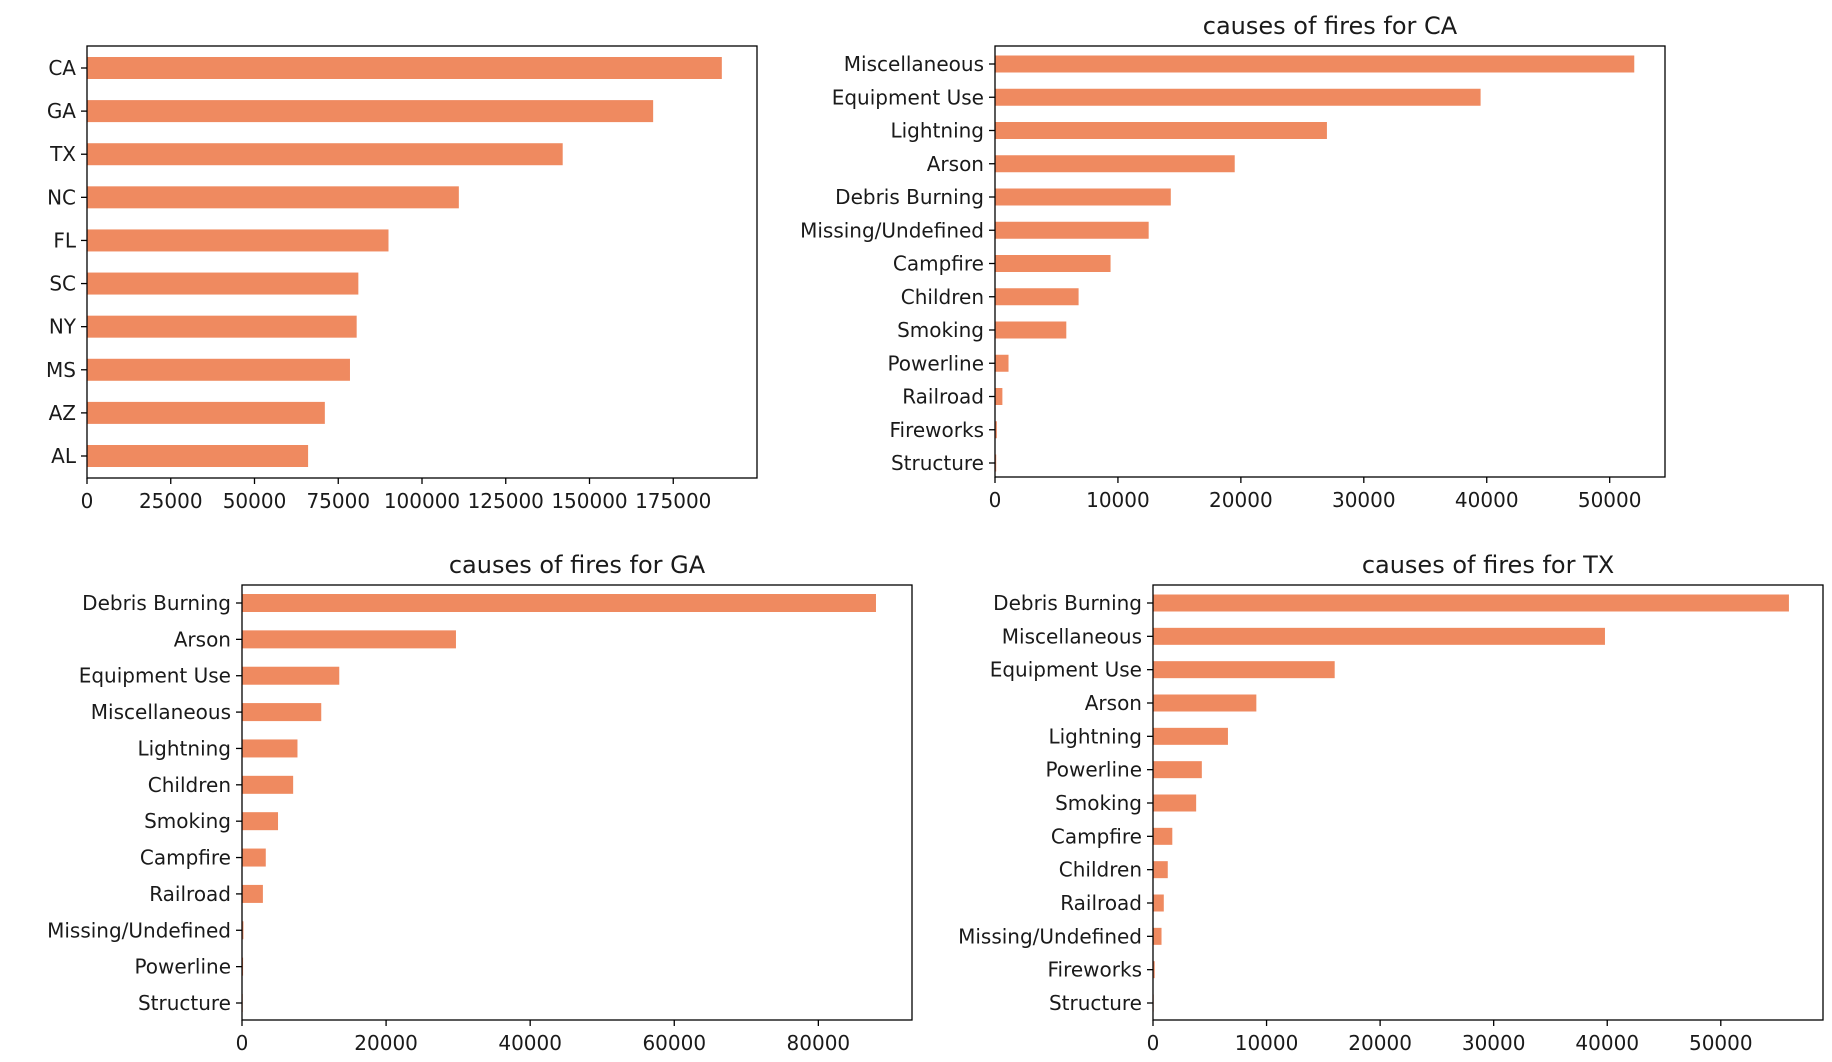  What do you see at coordinates (273, 197) in the screenshot?
I see `bar-nc` at bounding box center [273, 197].